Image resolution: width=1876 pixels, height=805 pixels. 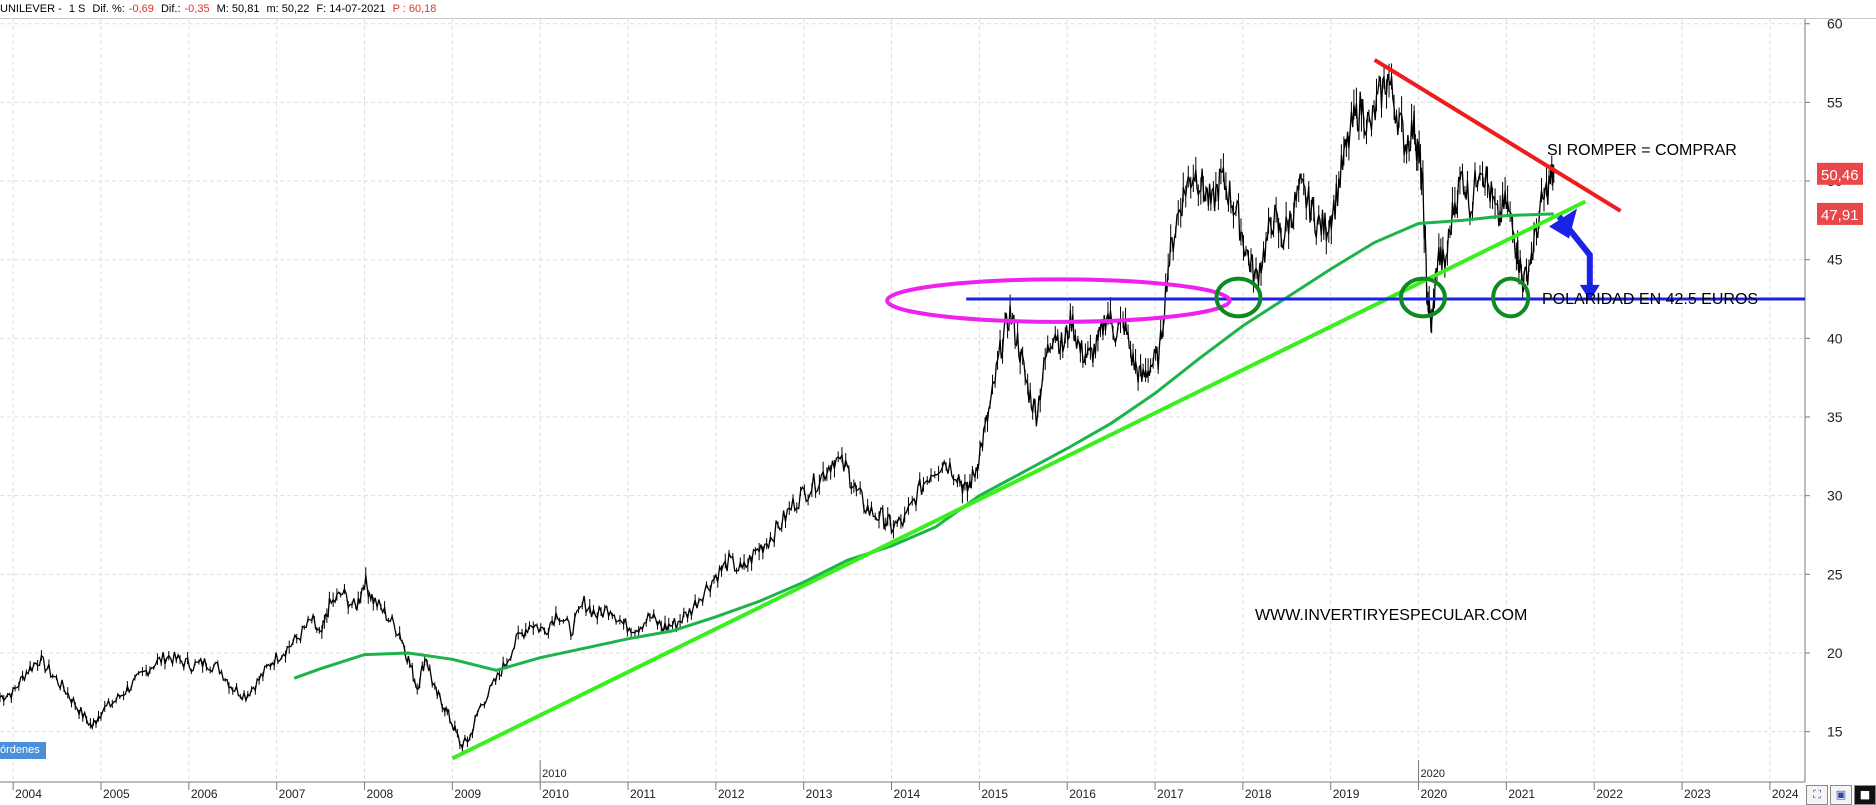 I want to click on x-tick-label: 2022, so click(x=1609, y=794).